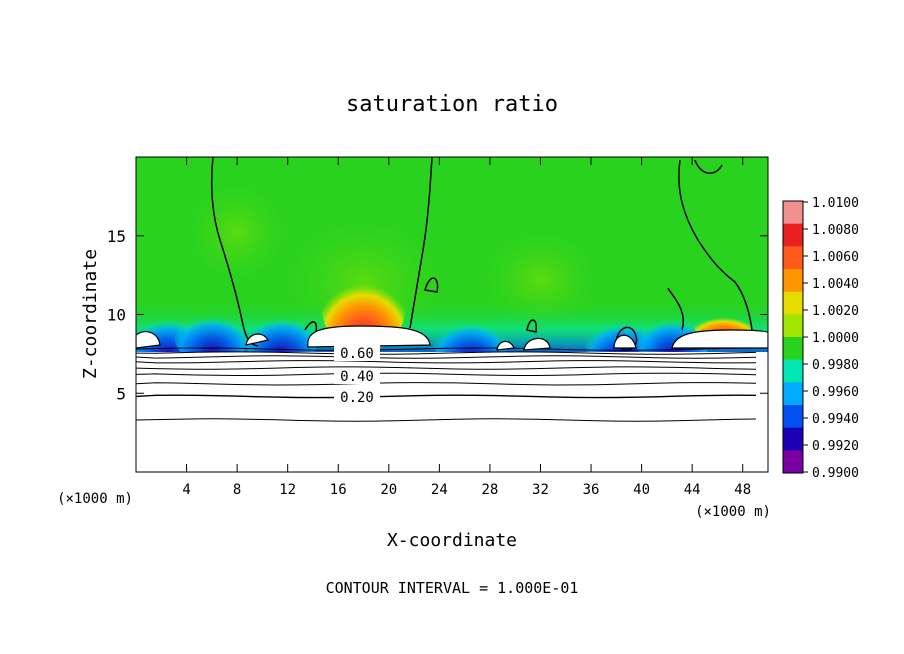  I want to click on contour-lines, so click(446, 384).